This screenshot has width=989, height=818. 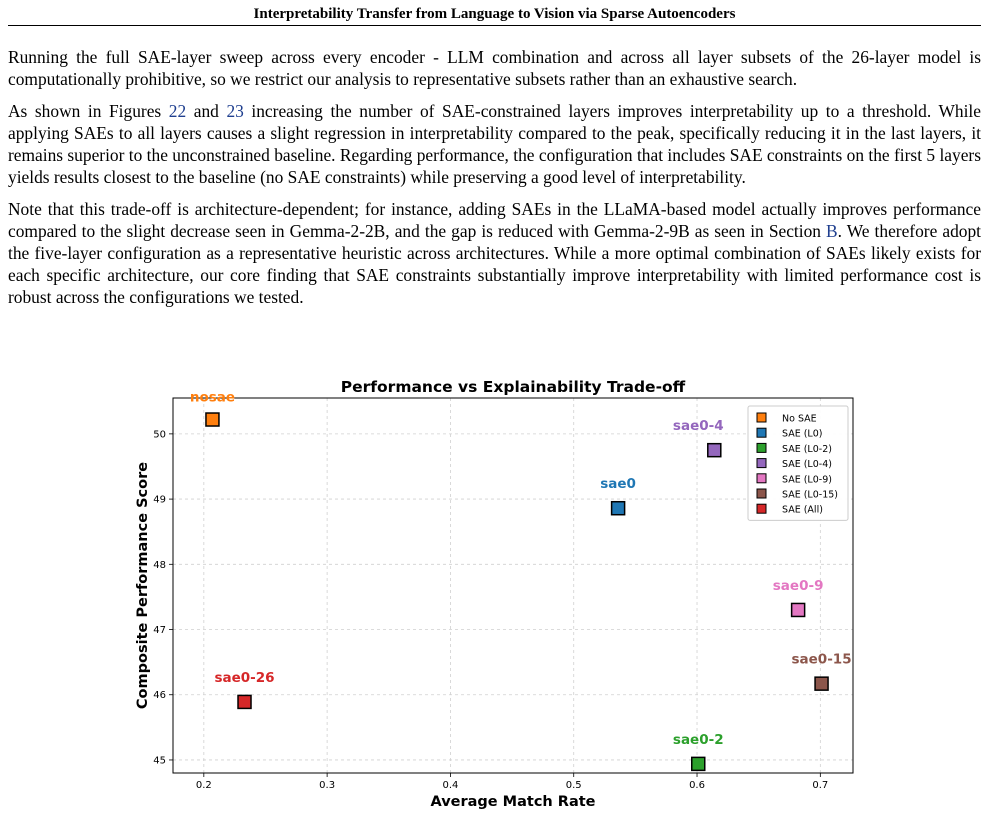 What do you see at coordinates (698, 740) in the screenshot?
I see `point-label-sae0-2: sae0-2` at bounding box center [698, 740].